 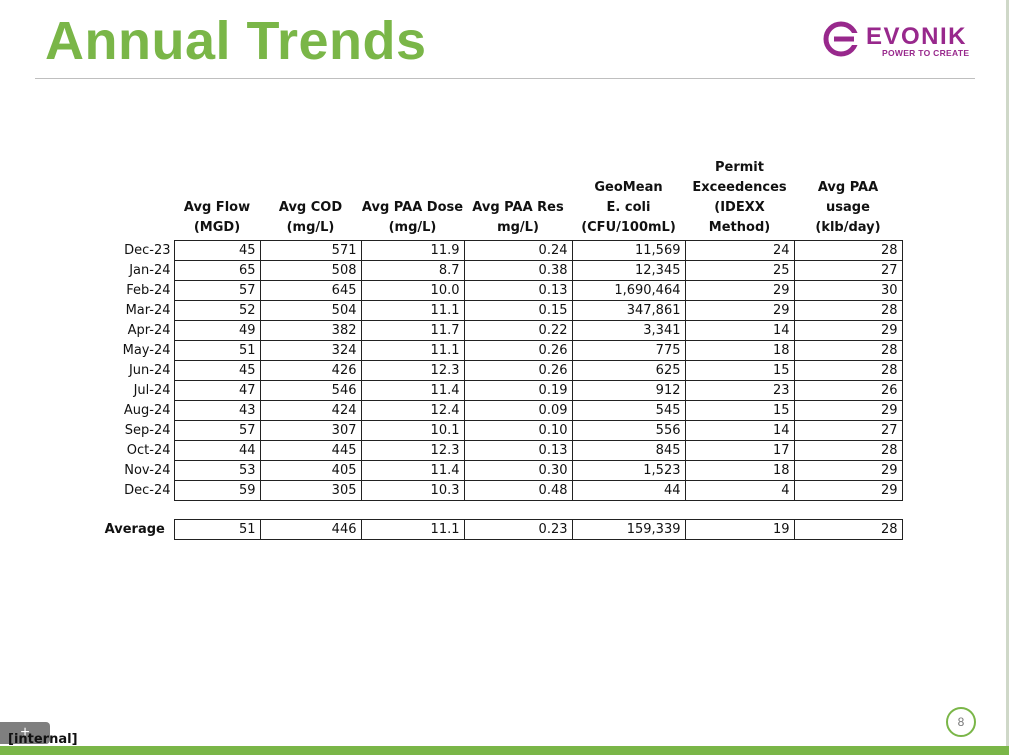 What do you see at coordinates (518, 310) in the screenshot?
I see `table-cell: 0.15` at bounding box center [518, 310].